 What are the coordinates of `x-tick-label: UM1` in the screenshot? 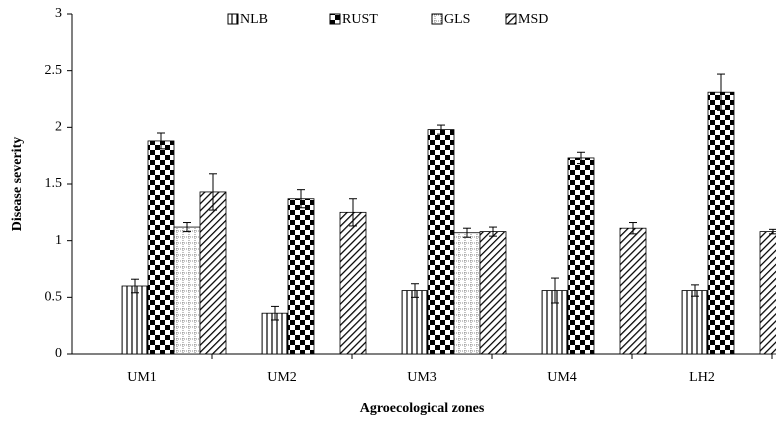 It's located at (142, 377).